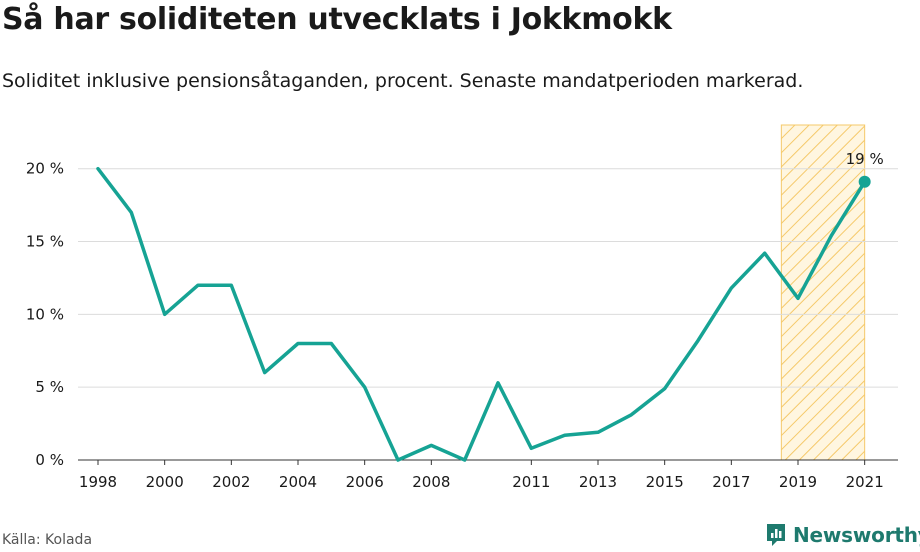 The image size is (920, 552). Describe the element at coordinates (598, 482) in the screenshot. I see `x-tick-label: 2013` at that location.